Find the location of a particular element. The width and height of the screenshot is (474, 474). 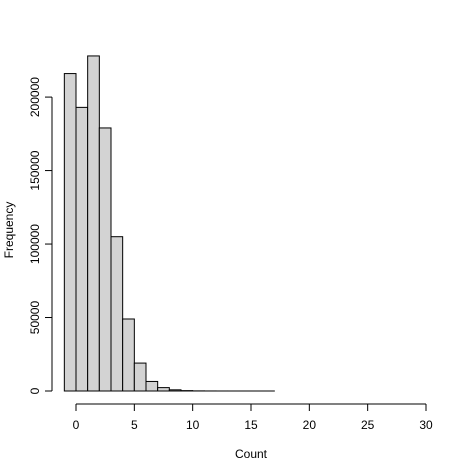

x-axis-tick-label: 0 is located at coordinates (76, 425).